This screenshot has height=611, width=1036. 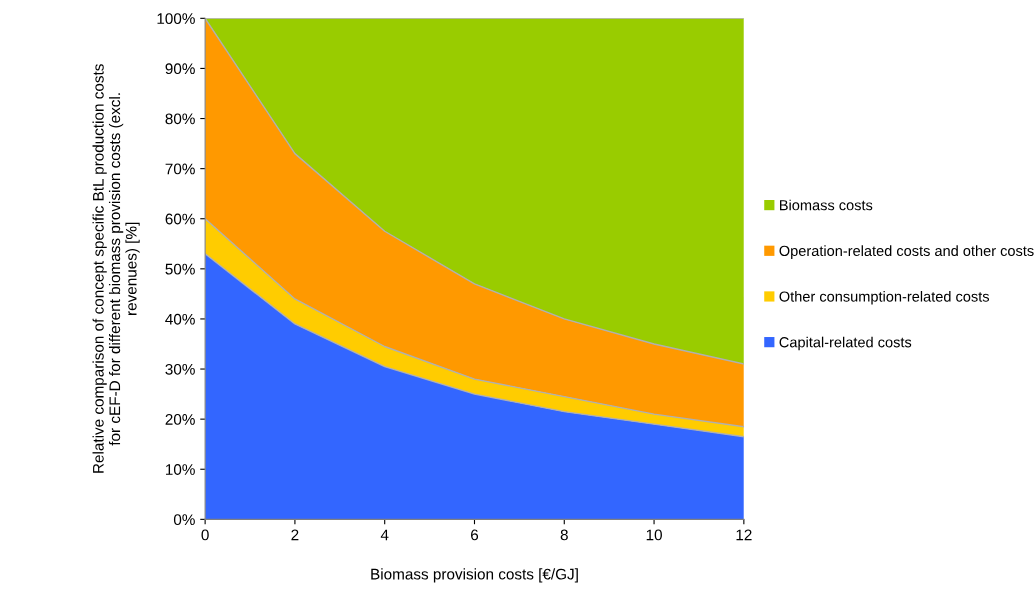 I want to click on x-tick-label: 0, so click(x=205, y=535).